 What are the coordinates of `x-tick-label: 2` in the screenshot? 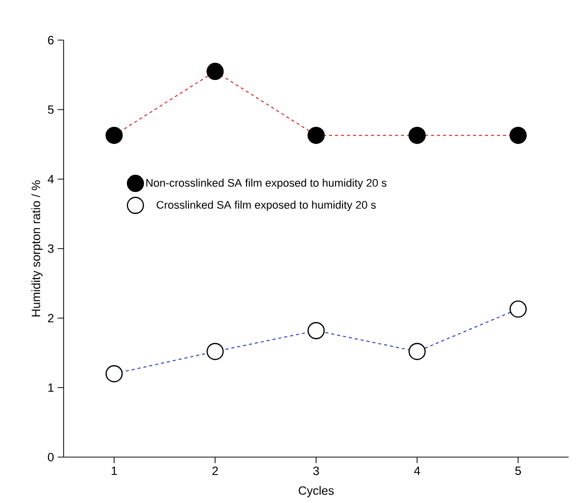 It's located at (215, 471).